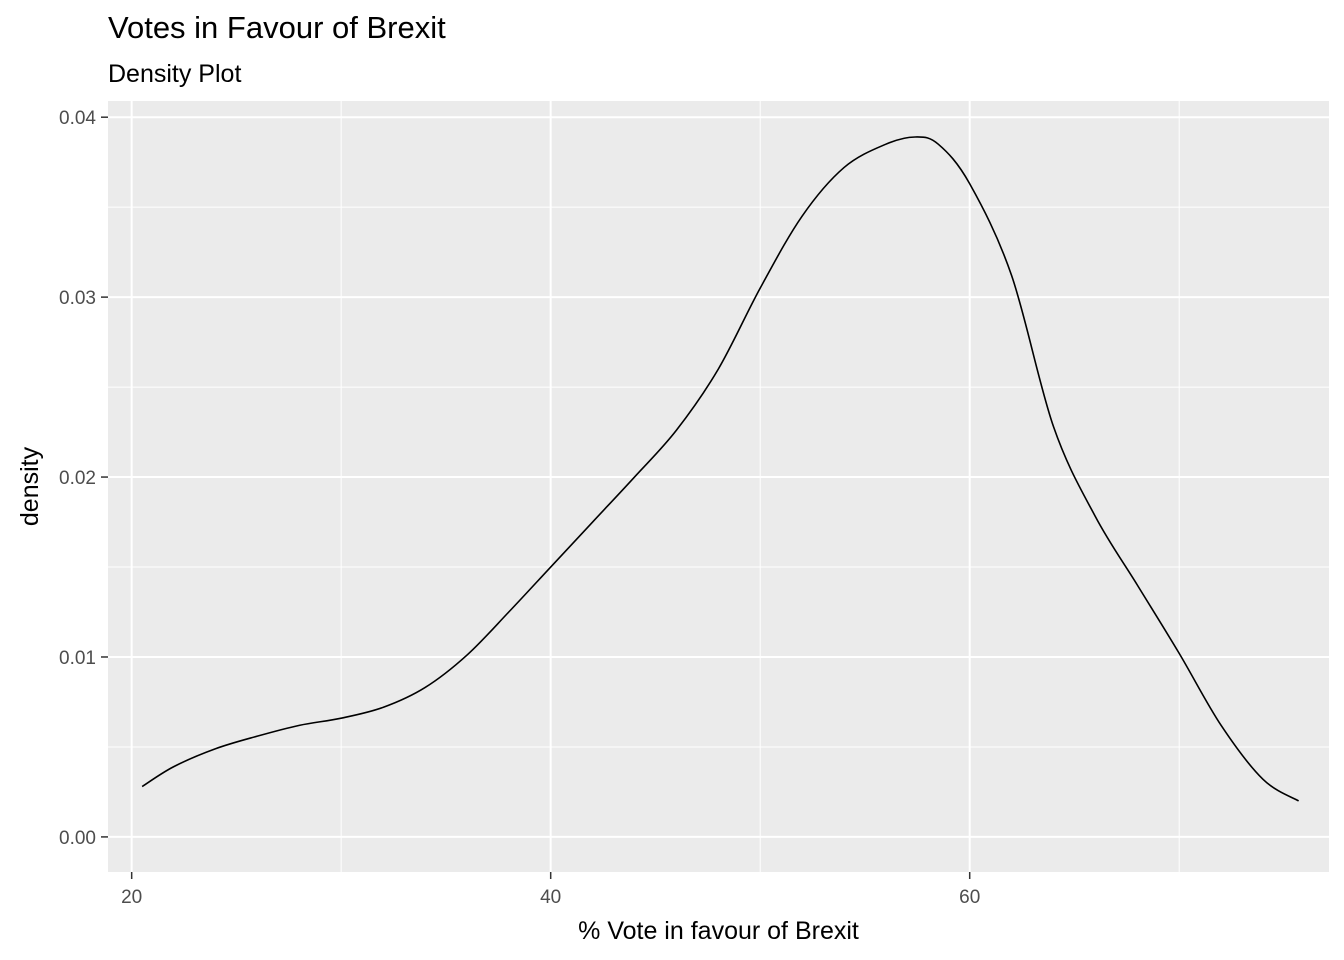 This screenshot has height=960, width=1344. What do you see at coordinates (77, 478) in the screenshot?
I see `y-tick-label: 0.02` at bounding box center [77, 478].